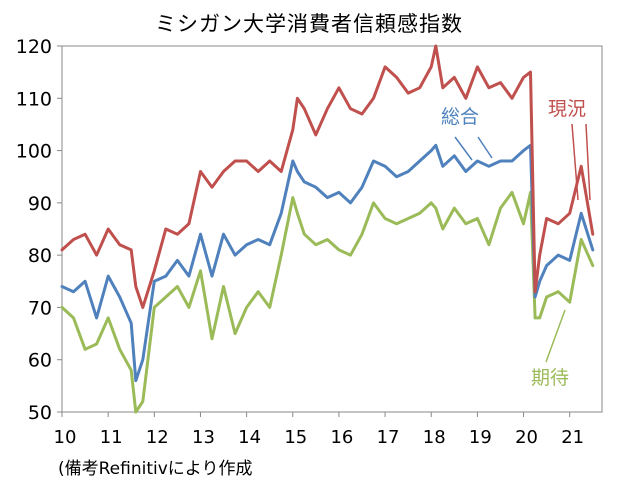 This screenshot has width=618, height=490. I want to click on y-tick-label: 80, so click(40, 256).